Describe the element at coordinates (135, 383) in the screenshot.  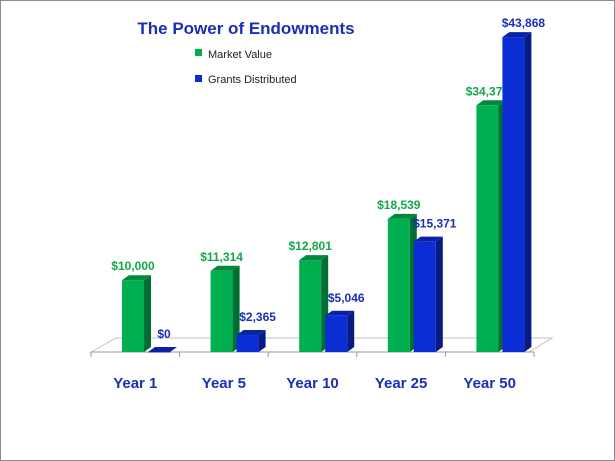
I see `category-label-year-1: Year 1` at that location.